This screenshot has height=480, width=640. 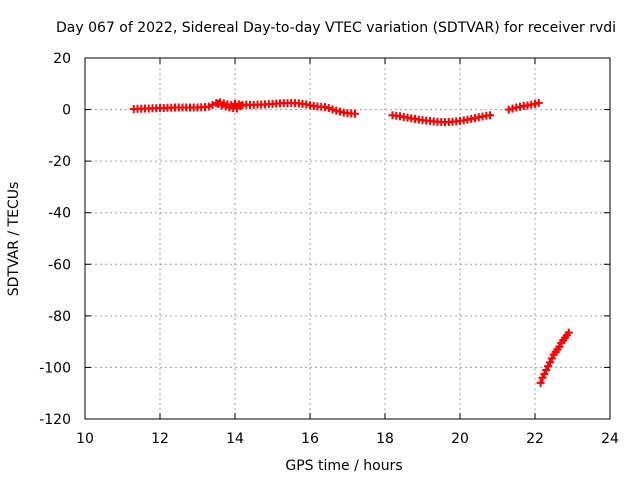 I want to click on y-tick-label: -120, so click(x=55, y=420).